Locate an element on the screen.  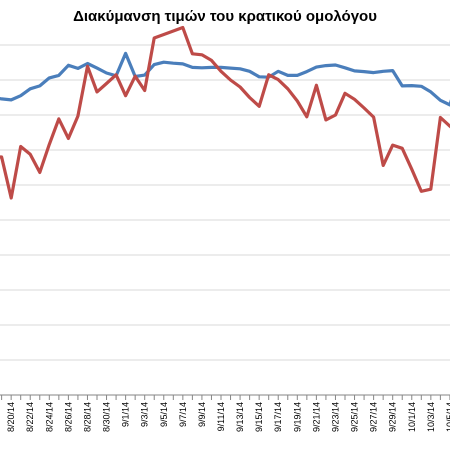
x-tick-label: 9/21/14 is located at coordinates (316, 417).